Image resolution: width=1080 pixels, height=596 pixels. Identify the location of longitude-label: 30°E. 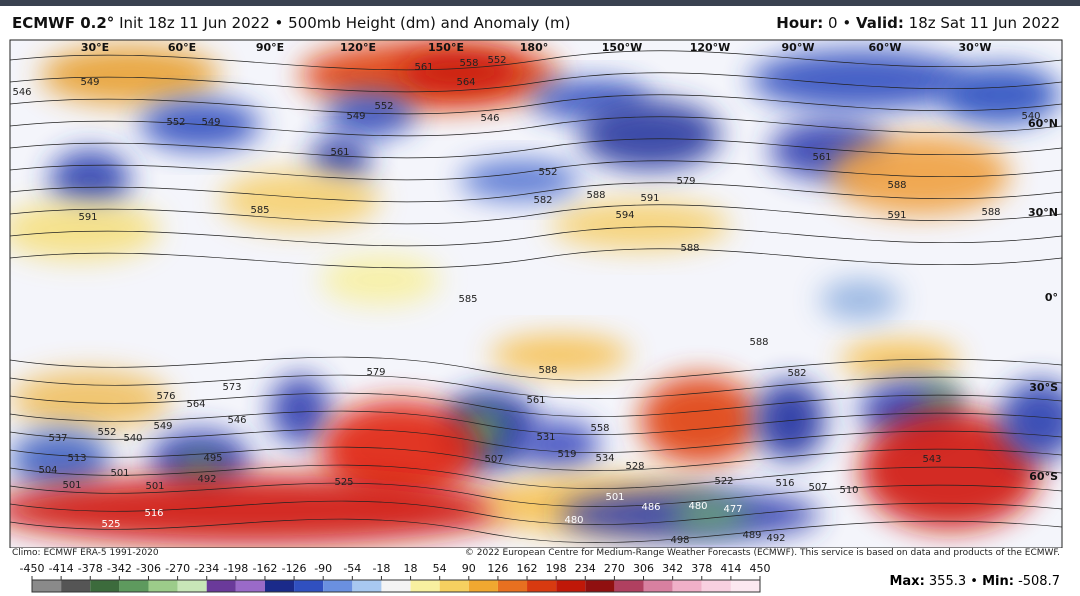
(95, 47).